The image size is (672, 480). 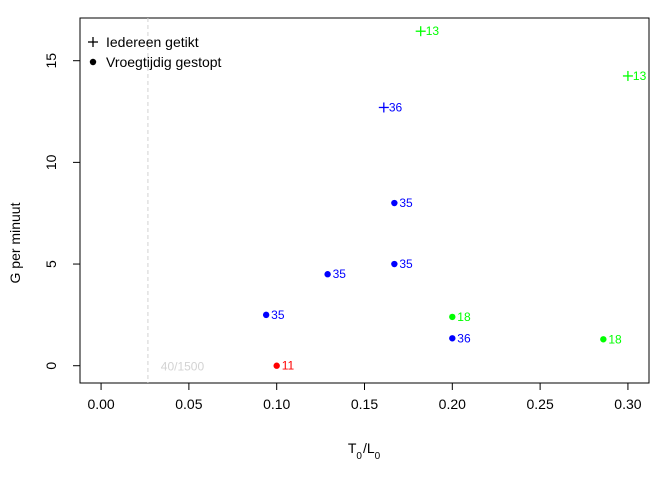 What do you see at coordinates (15, 242) in the screenshot?
I see `y-axis-label: G per minuut` at bounding box center [15, 242].